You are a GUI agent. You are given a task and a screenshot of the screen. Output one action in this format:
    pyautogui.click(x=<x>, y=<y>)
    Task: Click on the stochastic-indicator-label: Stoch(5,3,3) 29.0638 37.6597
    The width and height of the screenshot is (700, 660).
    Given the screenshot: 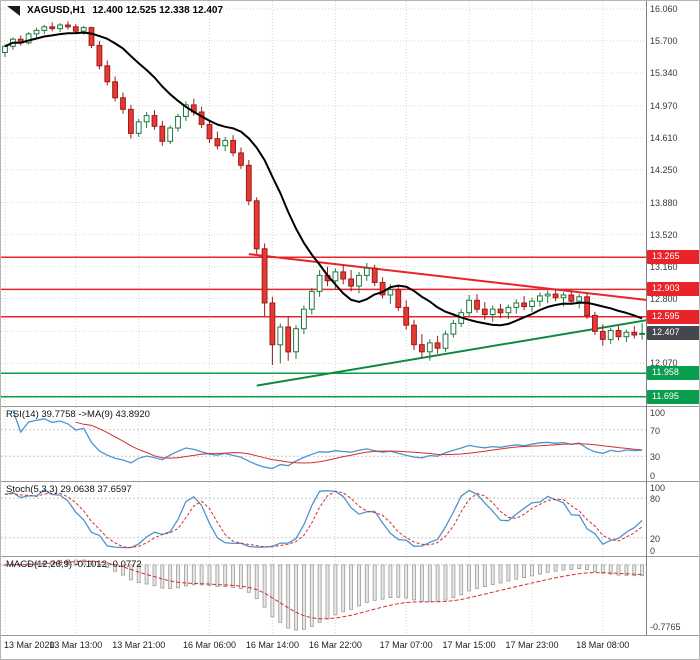 What is the action you would take?
    pyautogui.click(x=69, y=489)
    